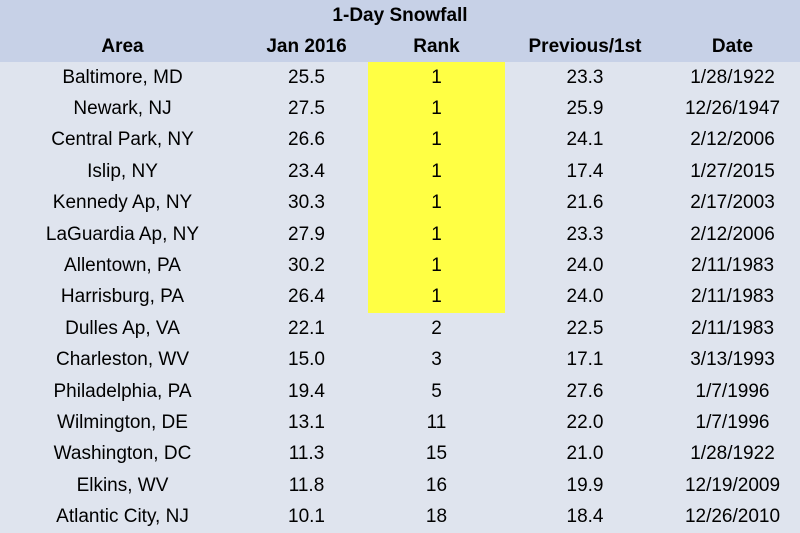 The width and height of the screenshot is (800, 533). Describe the element at coordinates (732, 109) in the screenshot. I see `table-cell: 12/26/1947` at that location.